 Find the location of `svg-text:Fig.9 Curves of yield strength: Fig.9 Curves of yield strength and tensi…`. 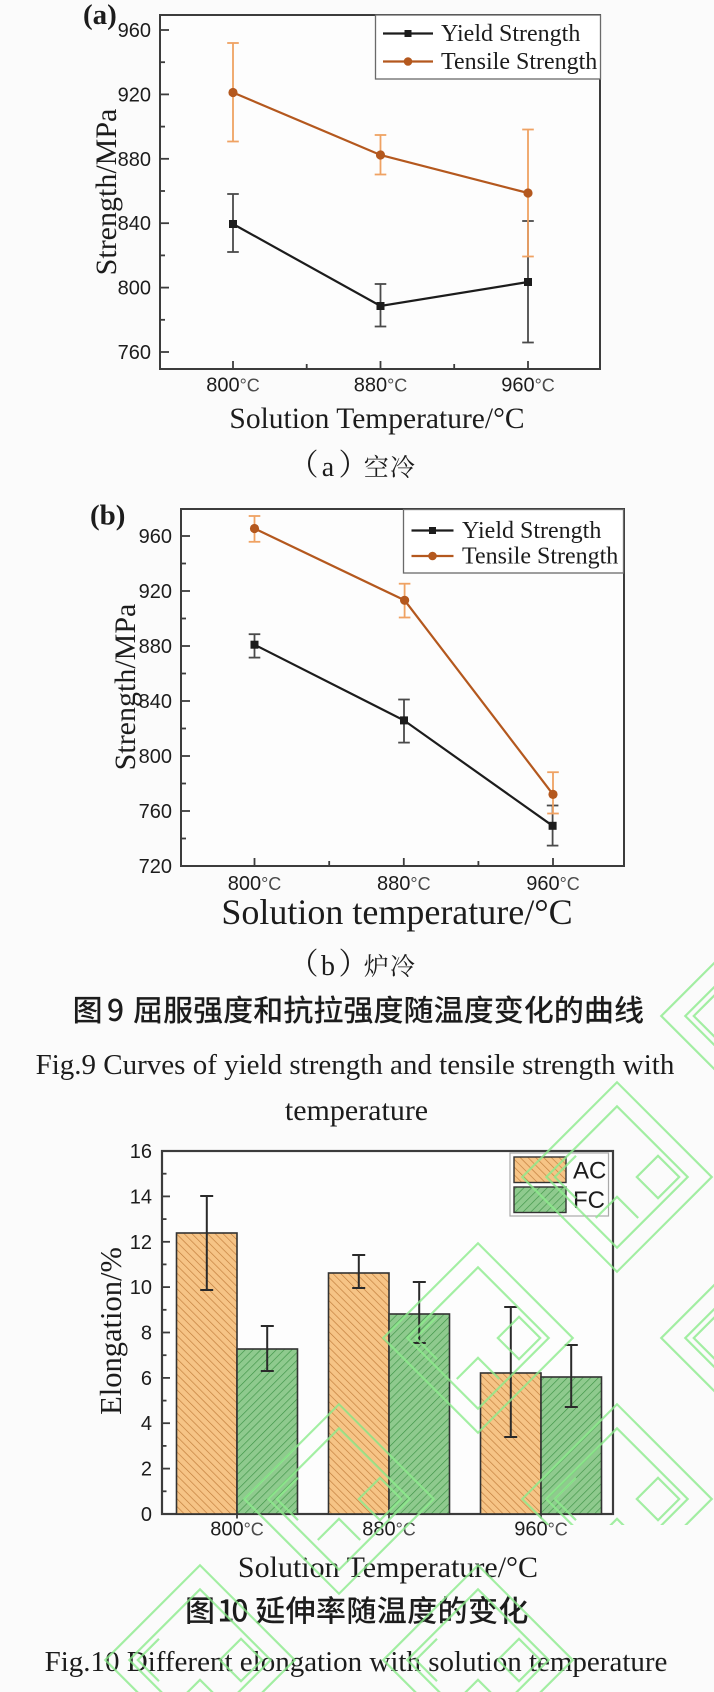

svg-text:Fig.9 Curves of yield strength: Fig.9 Curves of yield strength and tensi… is located at coordinates (355, 1065).